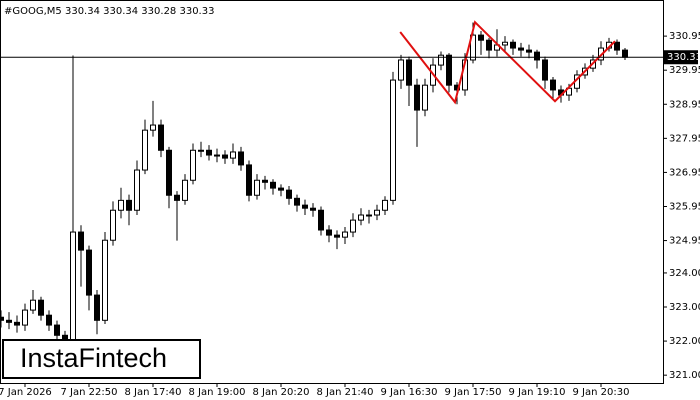 This screenshot has width=700, height=400. What do you see at coordinates (153, 392) in the screenshot?
I see `x-tick-label: 8 Jan 17:40` at bounding box center [153, 392].